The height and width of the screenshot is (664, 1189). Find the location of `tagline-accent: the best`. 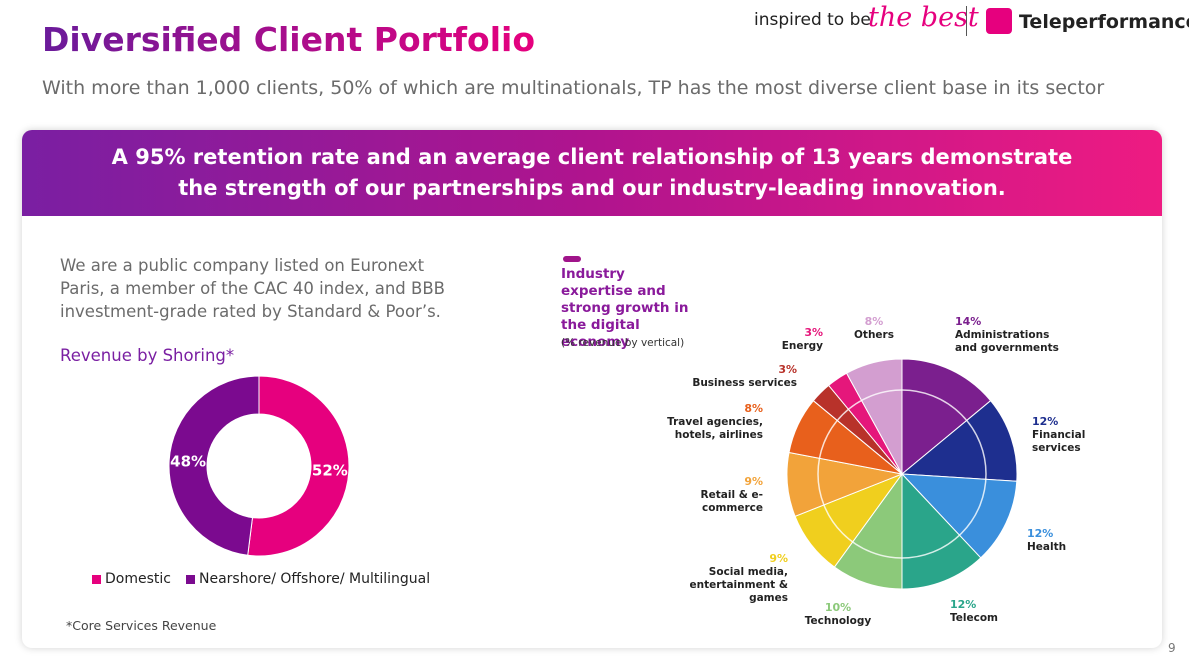

tagline-accent: the best is located at coordinates (923, 17).